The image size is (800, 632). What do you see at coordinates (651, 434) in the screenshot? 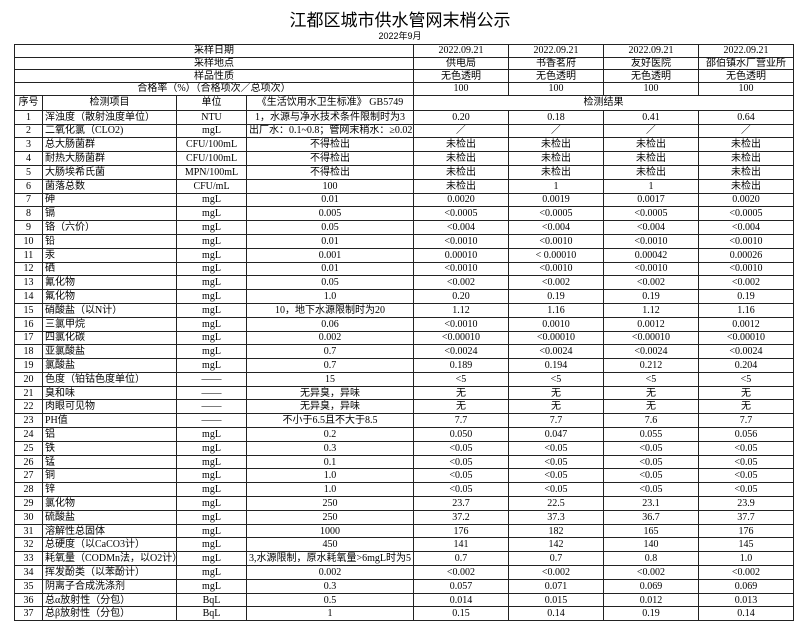
I see `row-result: 0.055` at bounding box center [651, 434].